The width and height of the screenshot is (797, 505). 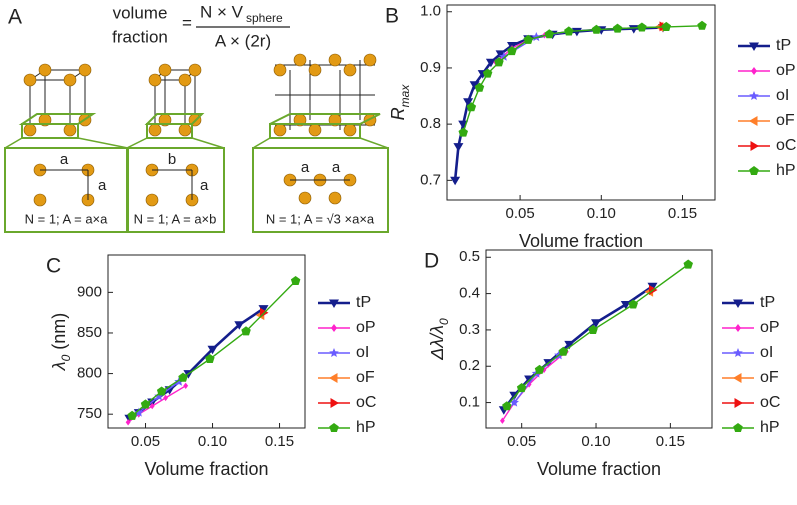 What do you see at coordinates (264, 18) in the screenshot?
I see `formula-subscript: sphere` at bounding box center [264, 18].